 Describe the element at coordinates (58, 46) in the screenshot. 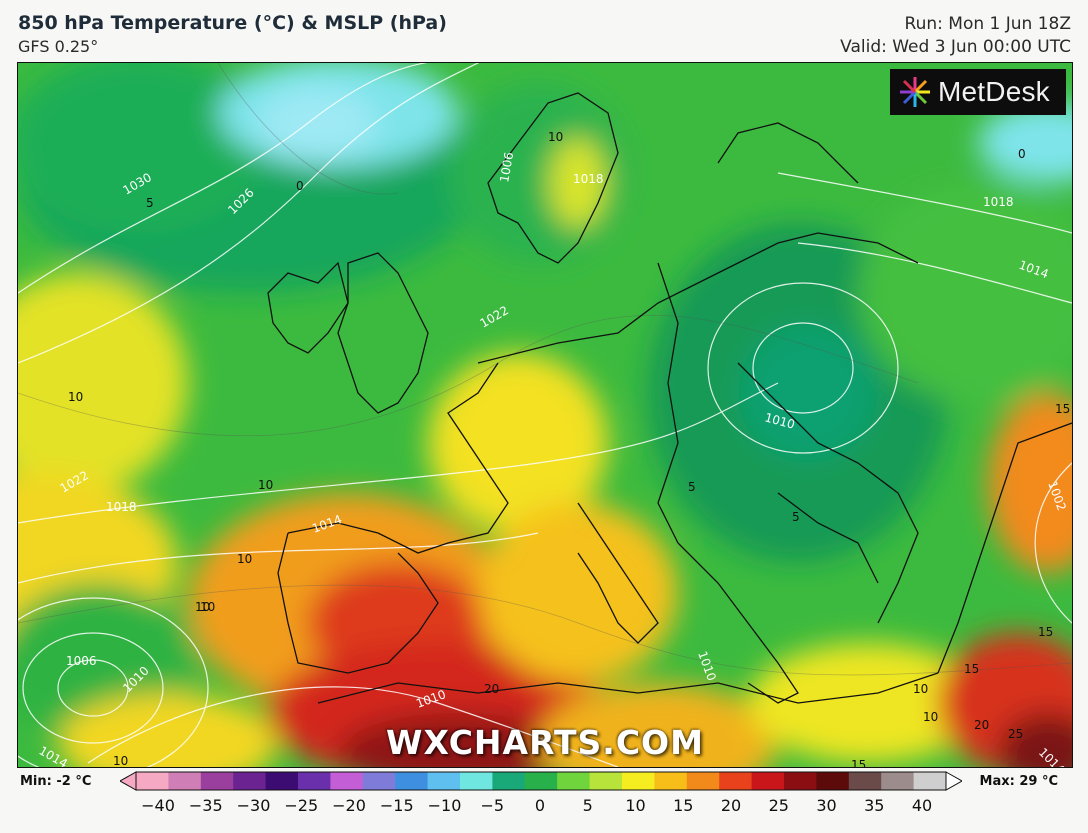

I see `model-label: GFS 0.25°` at that location.